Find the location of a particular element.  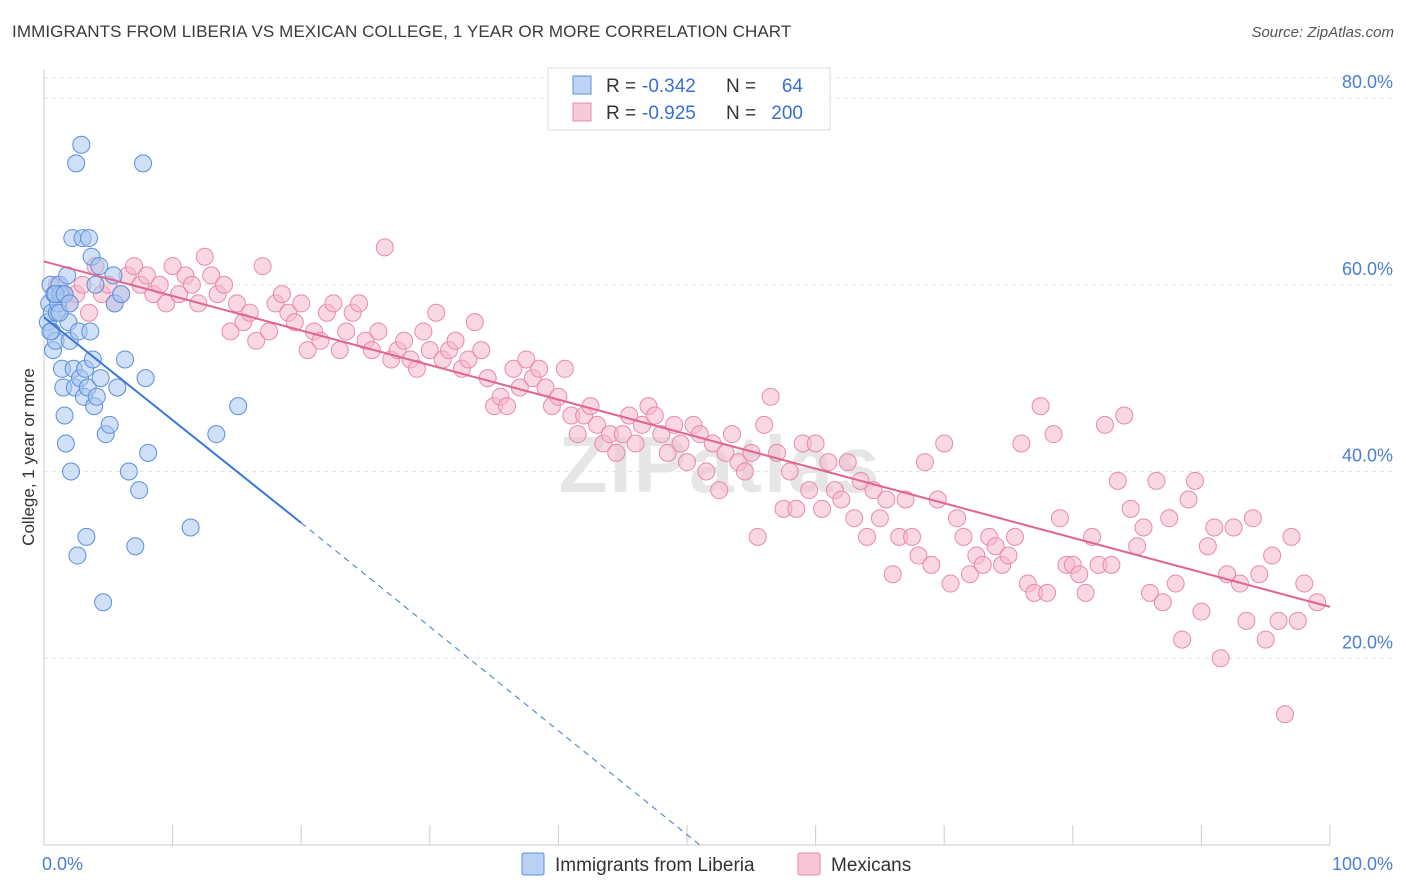

y-tick-label-2: 60.0% is located at coordinates (1367, 269).